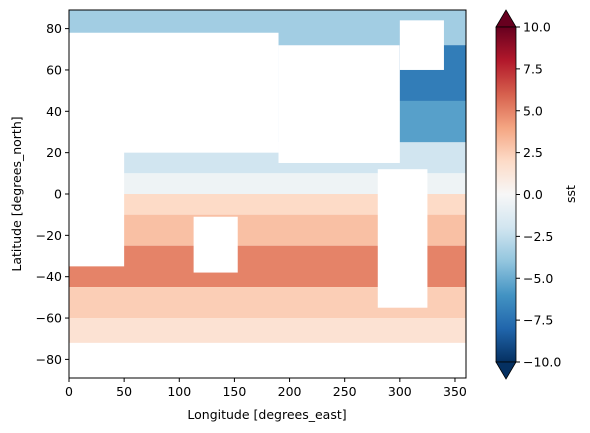  What do you see at coordinates (234, 391) in the screenshot?
I see `x-tick-label: 150` at bounding box center [234, 391].